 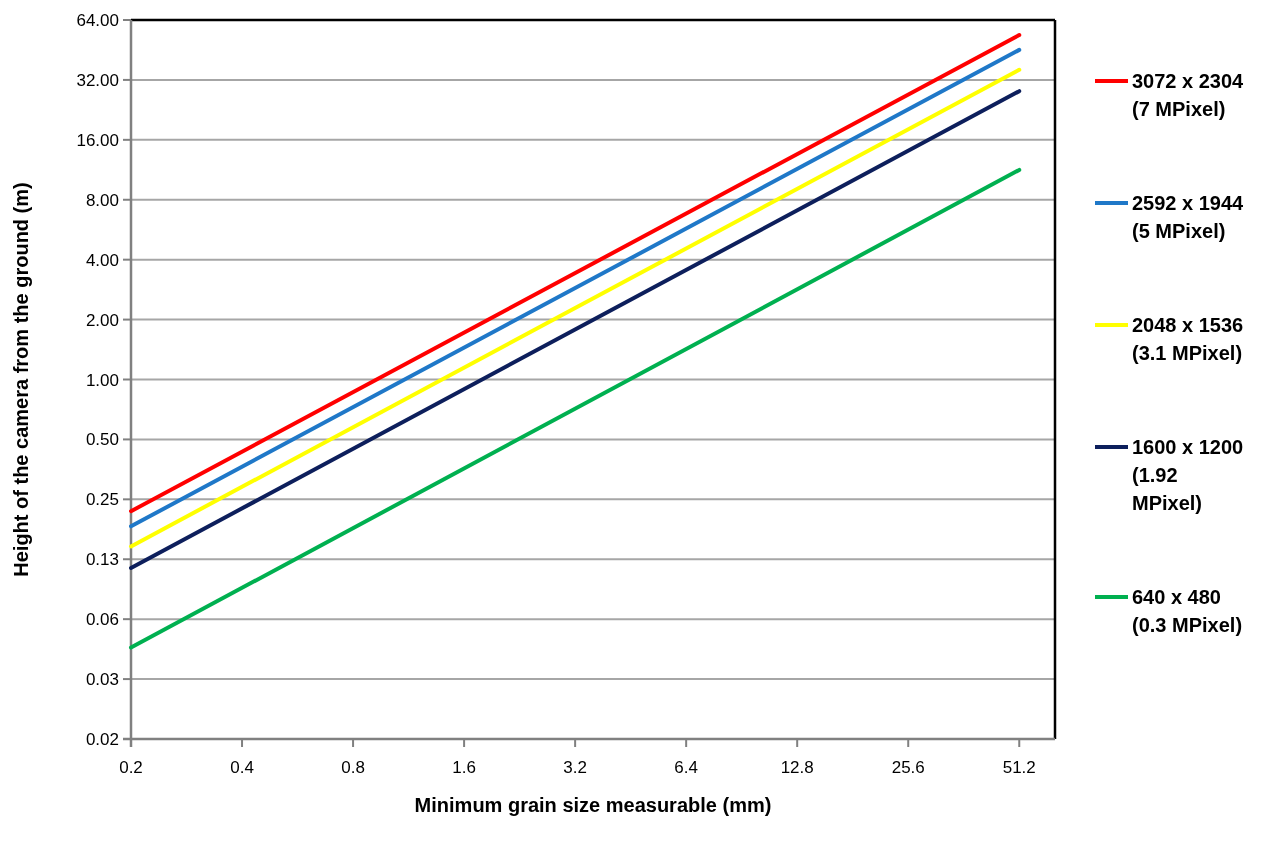 What do you see at coordinates (102, 680) in the screenshot?
I see `y-tick-label: 0.03` at bounding box center [102, 680].